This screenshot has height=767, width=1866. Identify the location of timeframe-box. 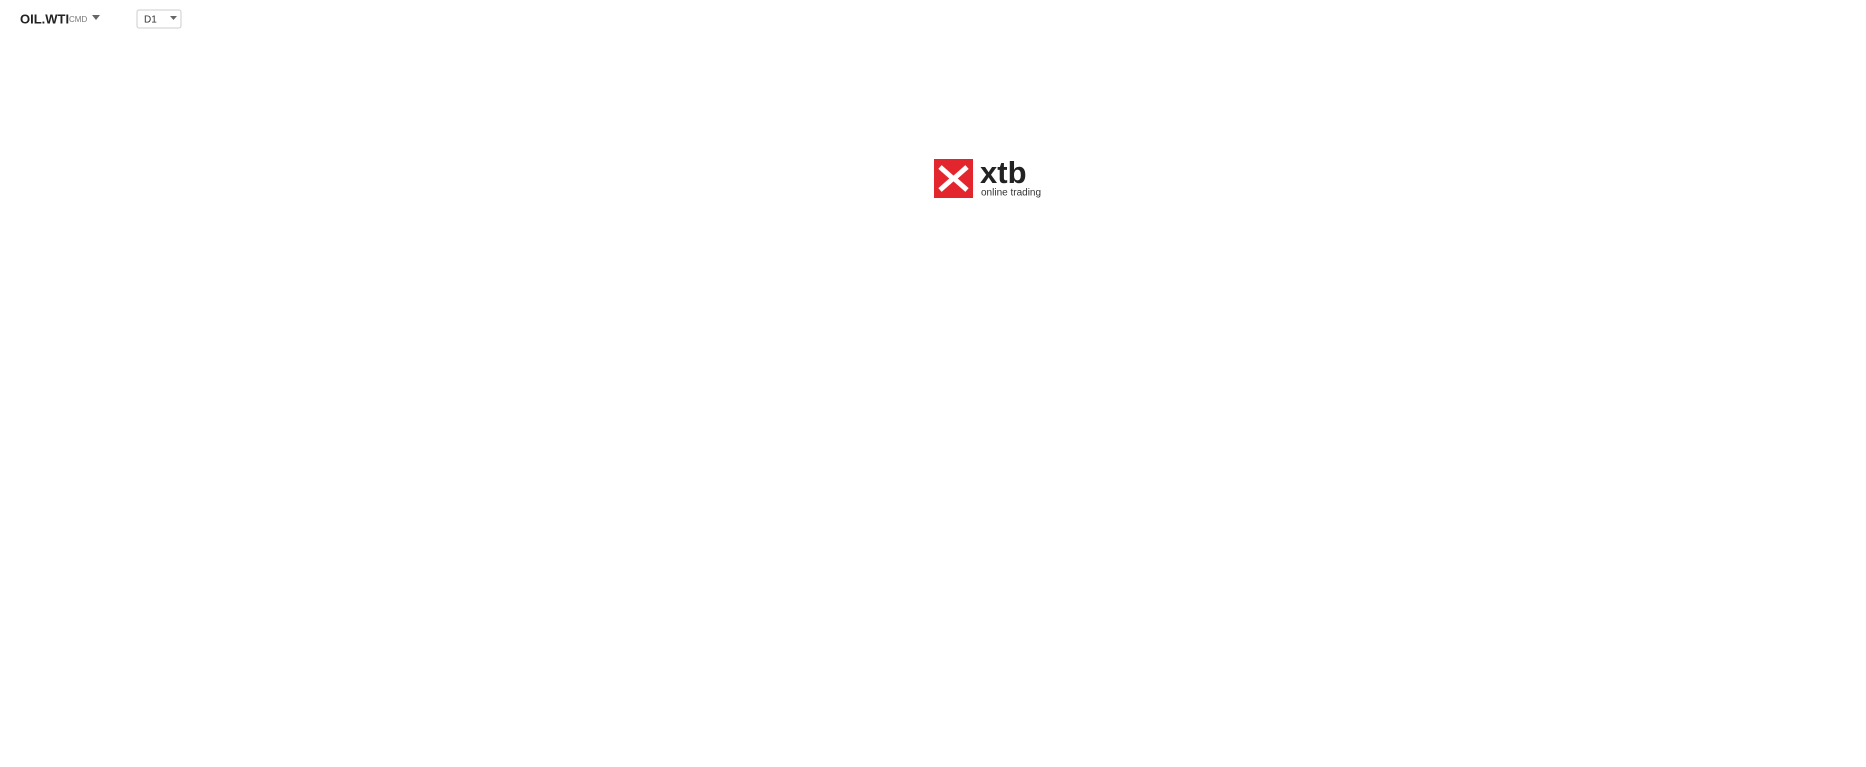
(159, 19).